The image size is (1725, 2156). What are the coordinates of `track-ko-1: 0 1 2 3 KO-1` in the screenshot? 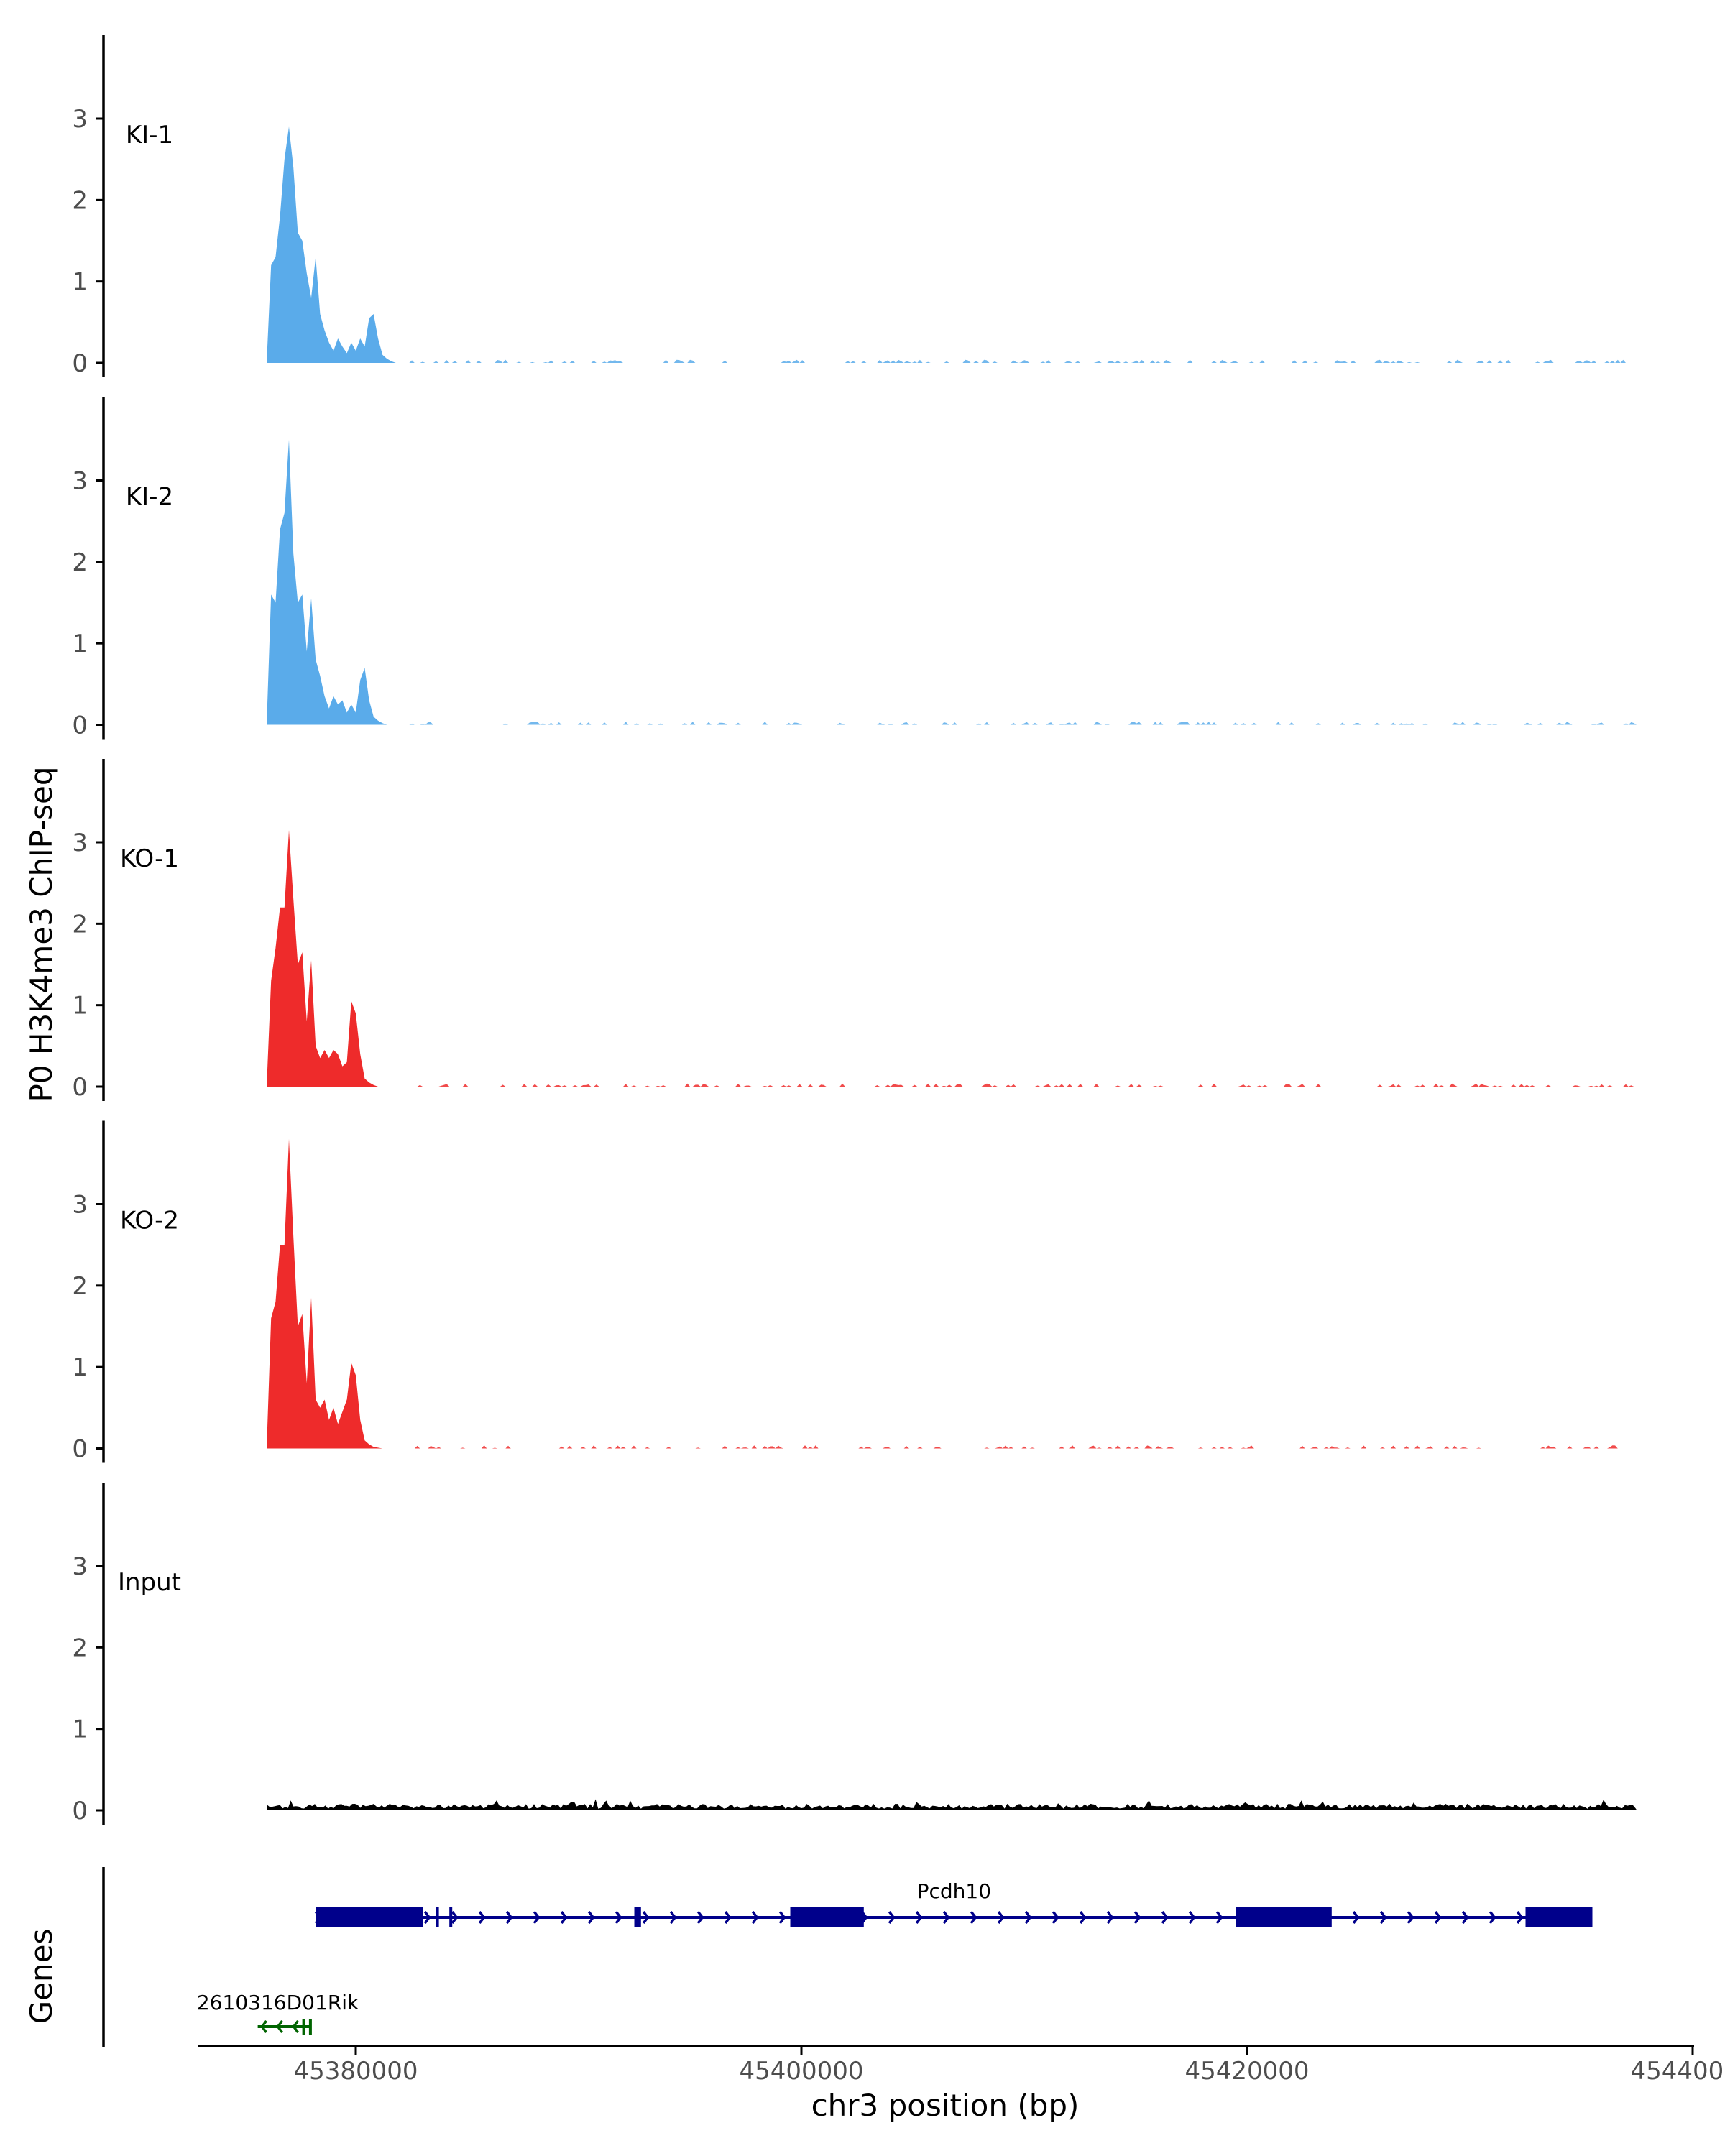 It's located at (854, 931).